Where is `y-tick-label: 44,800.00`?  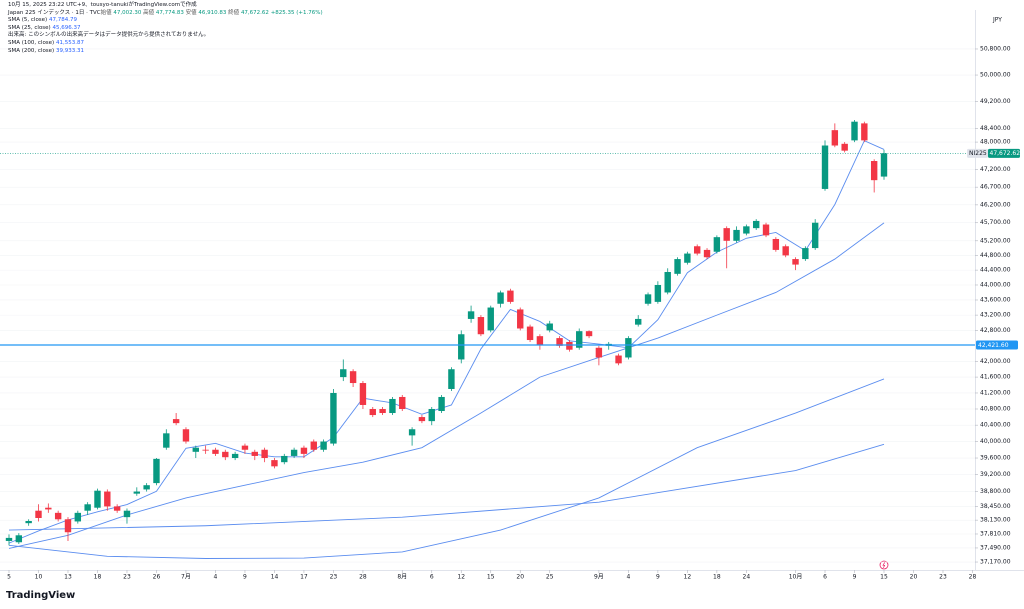
y-tick-label: 44,800.00 is located at coordinates (995, 255).